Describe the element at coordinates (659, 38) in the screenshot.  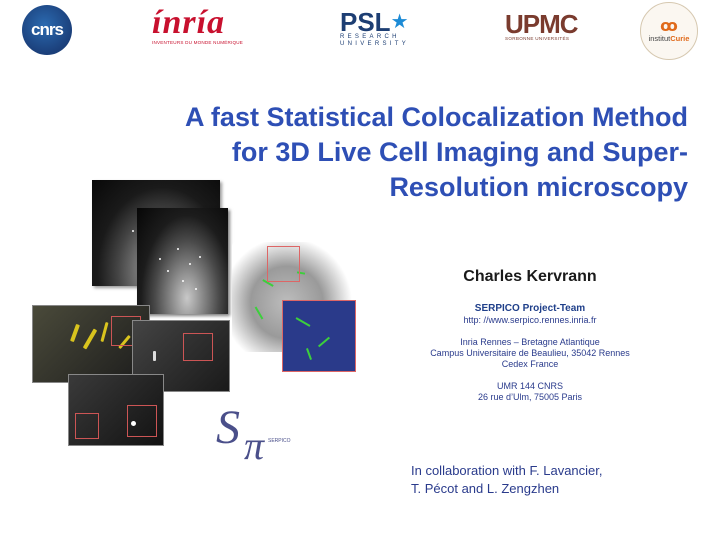
I see `curie-prefix: institut` at that location.